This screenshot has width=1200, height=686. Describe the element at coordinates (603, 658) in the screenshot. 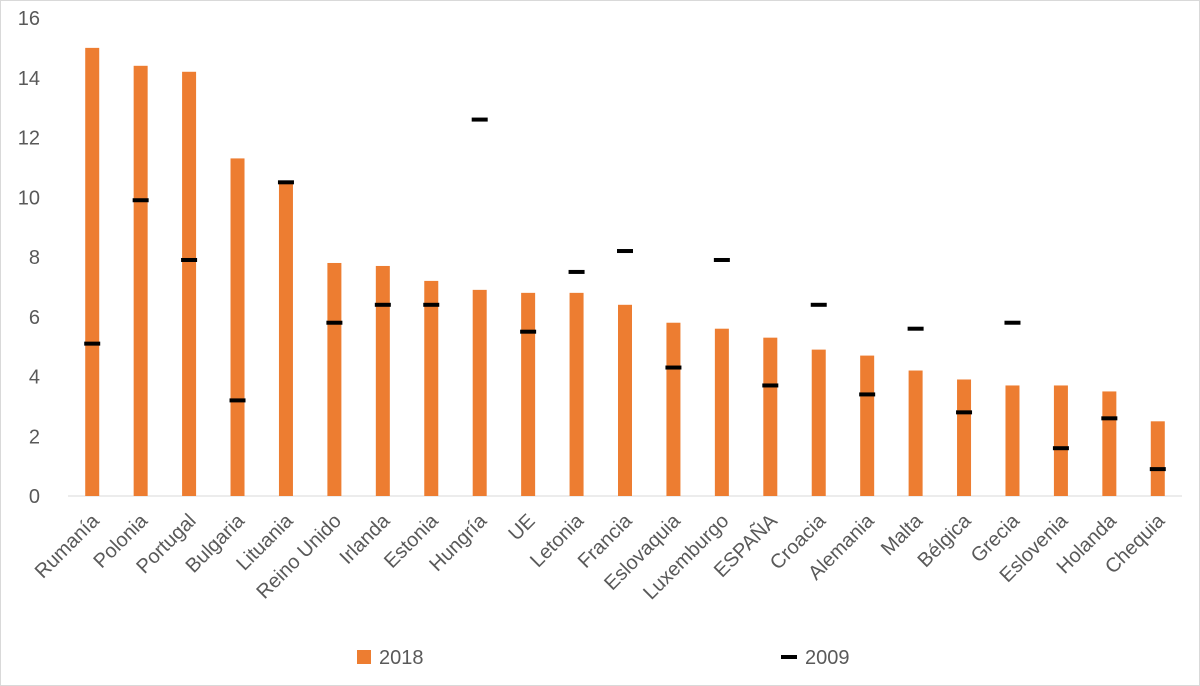

I see `legend: 2018 2009` at that location.